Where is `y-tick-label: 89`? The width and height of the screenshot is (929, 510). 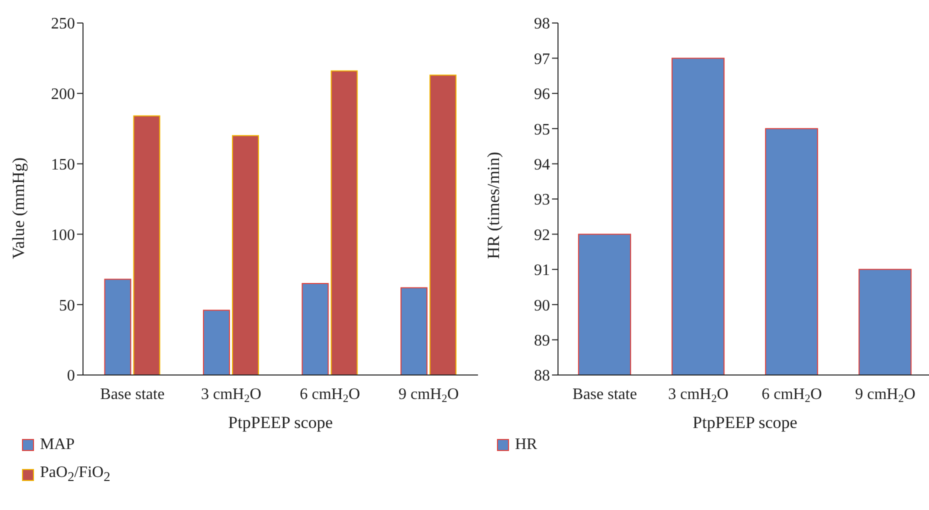 y-tick-label: 89 is located at coordinates (542, 341).